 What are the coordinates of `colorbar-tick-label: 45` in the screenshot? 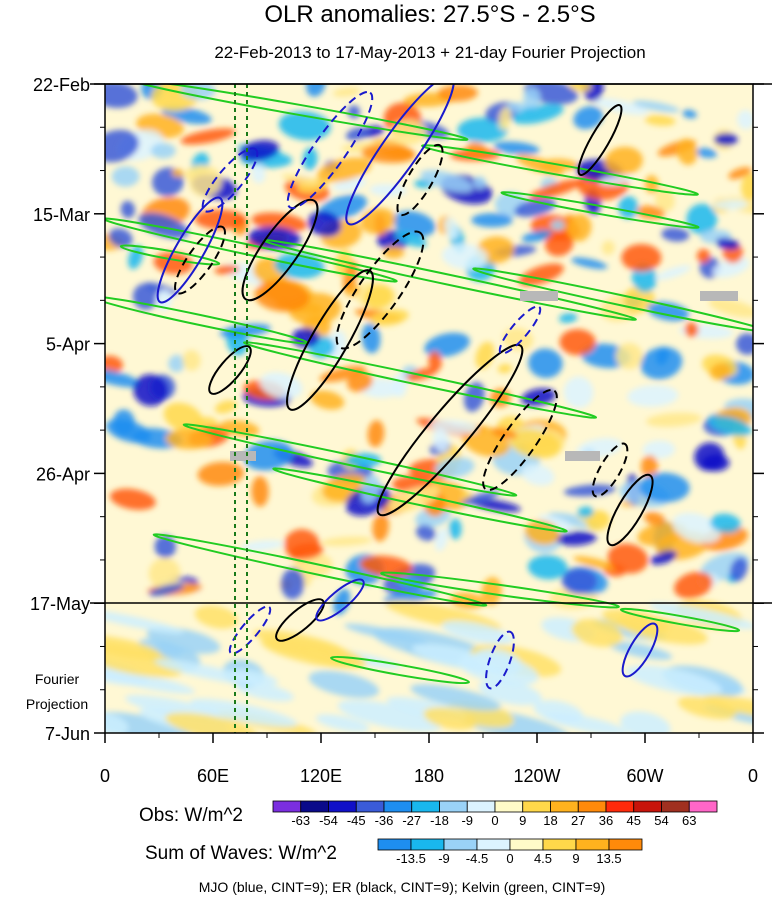 It's located at (634, 820).